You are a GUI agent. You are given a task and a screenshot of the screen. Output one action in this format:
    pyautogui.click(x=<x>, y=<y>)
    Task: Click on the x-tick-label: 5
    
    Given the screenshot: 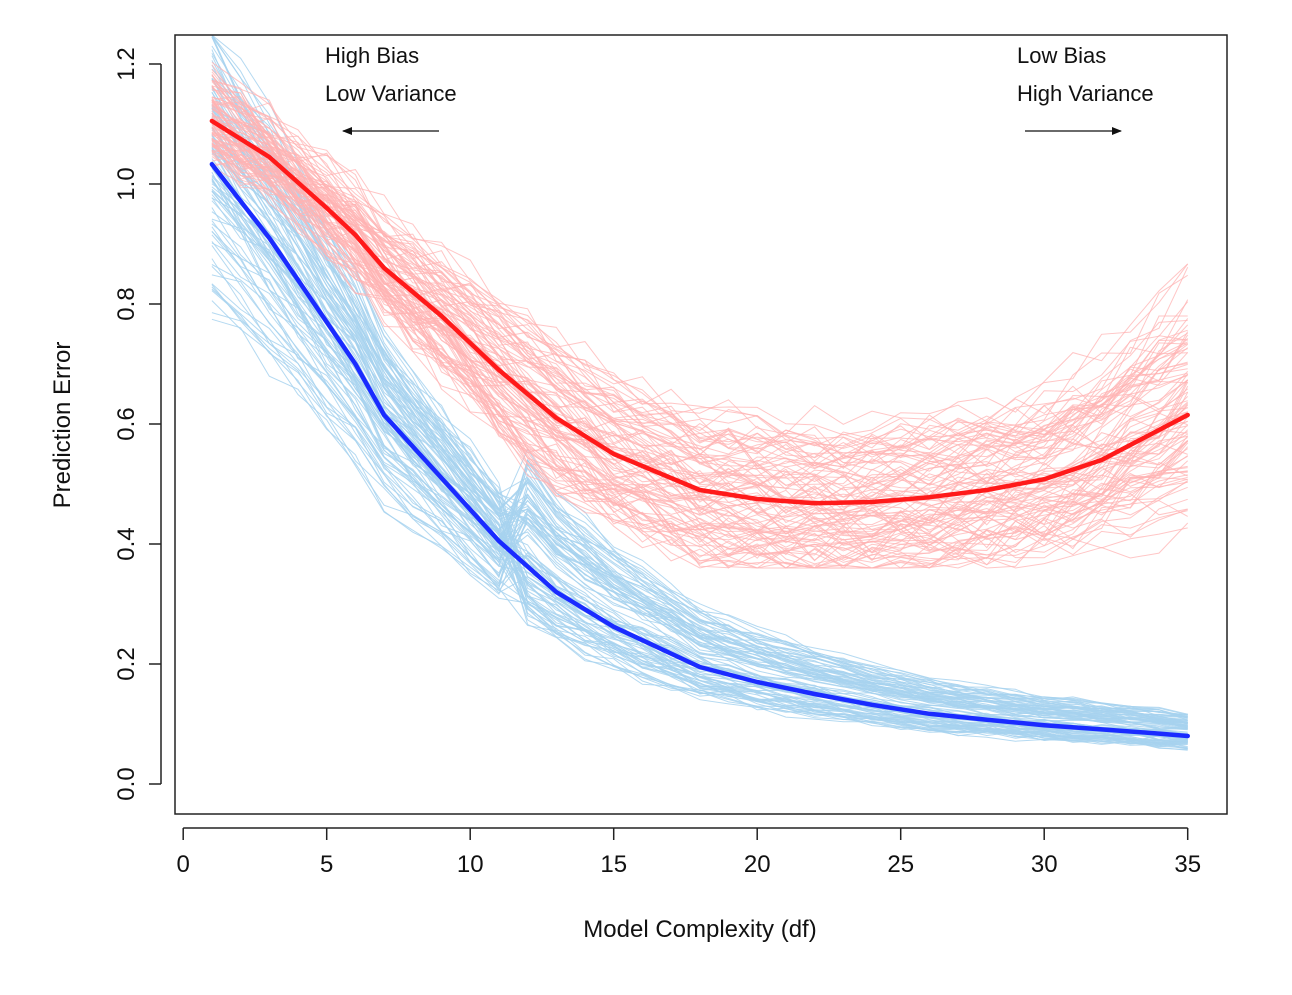 What is the action you would take?
    pyautogui.click(x=326, y=864)
    